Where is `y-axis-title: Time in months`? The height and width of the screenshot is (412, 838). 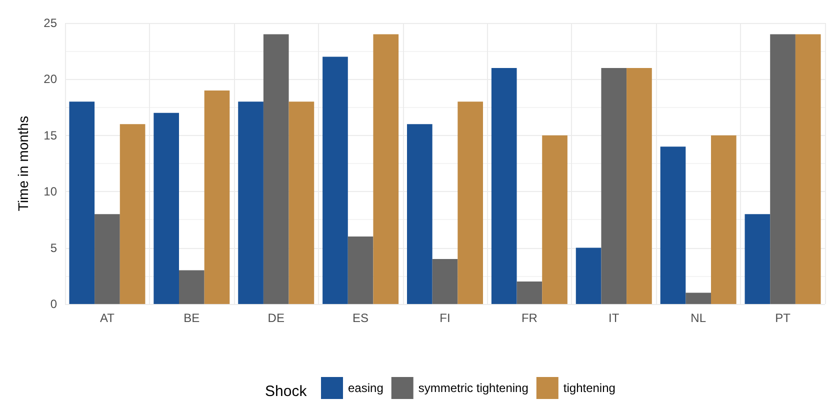
y-axis-title: Time in months is located at coordinates (23, 164).